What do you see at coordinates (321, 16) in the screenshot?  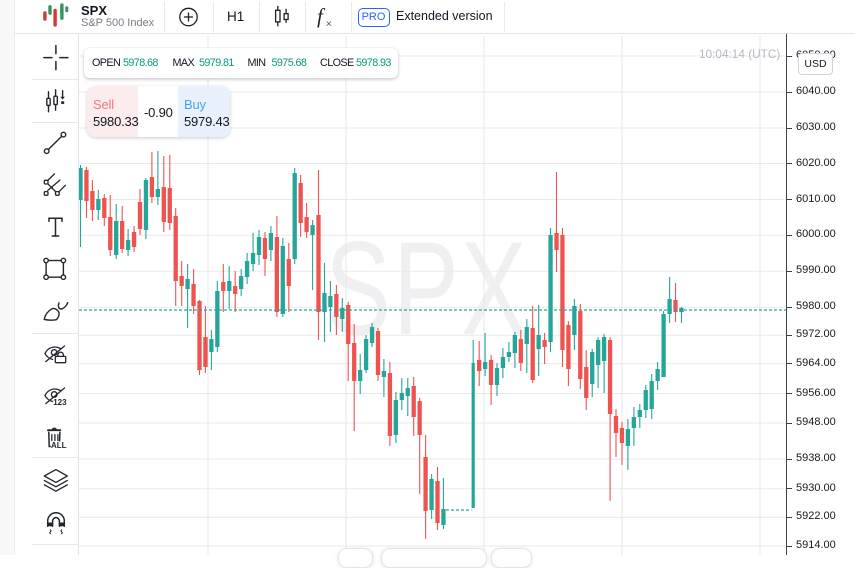 I see `svg-text: f` at bounding box center [321, 16].